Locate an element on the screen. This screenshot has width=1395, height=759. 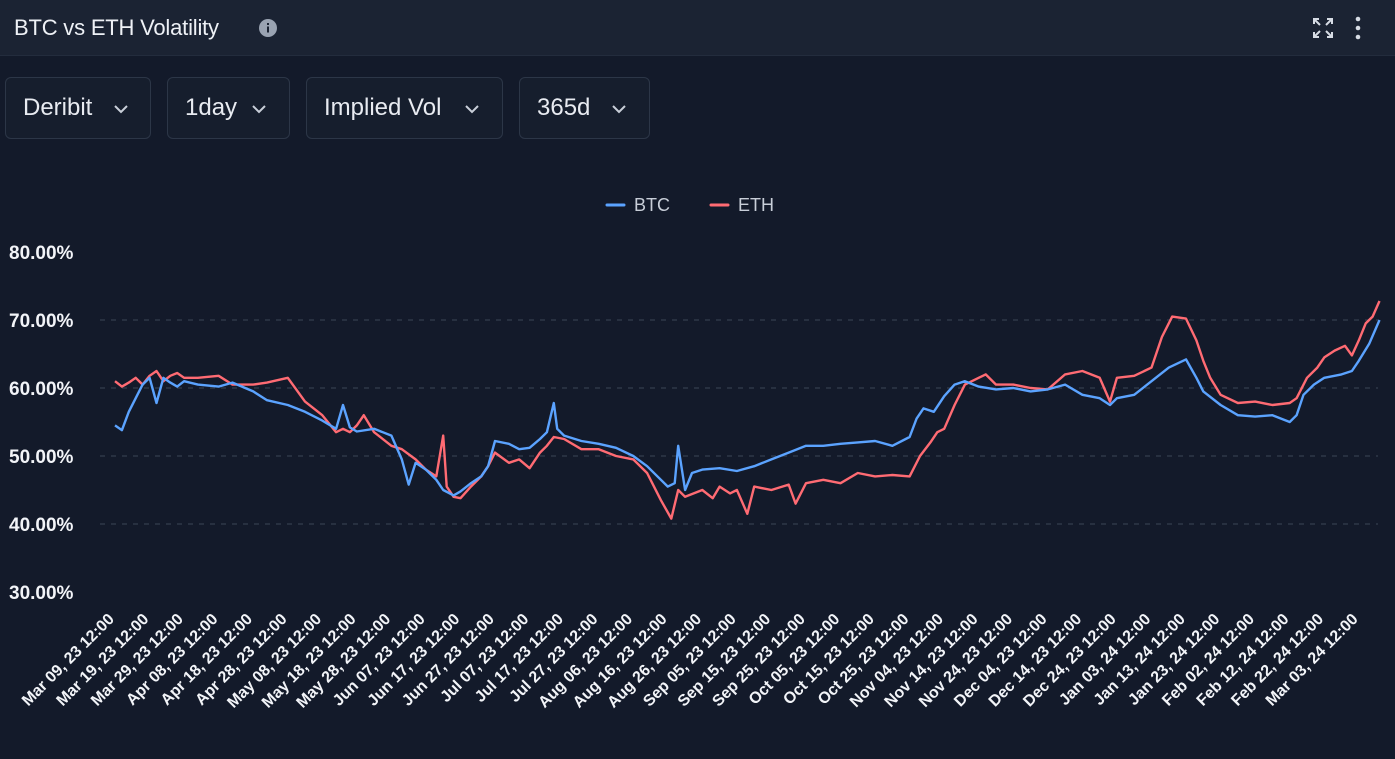
y-tick-label: 60.00% is located at coordinates (41, 389).